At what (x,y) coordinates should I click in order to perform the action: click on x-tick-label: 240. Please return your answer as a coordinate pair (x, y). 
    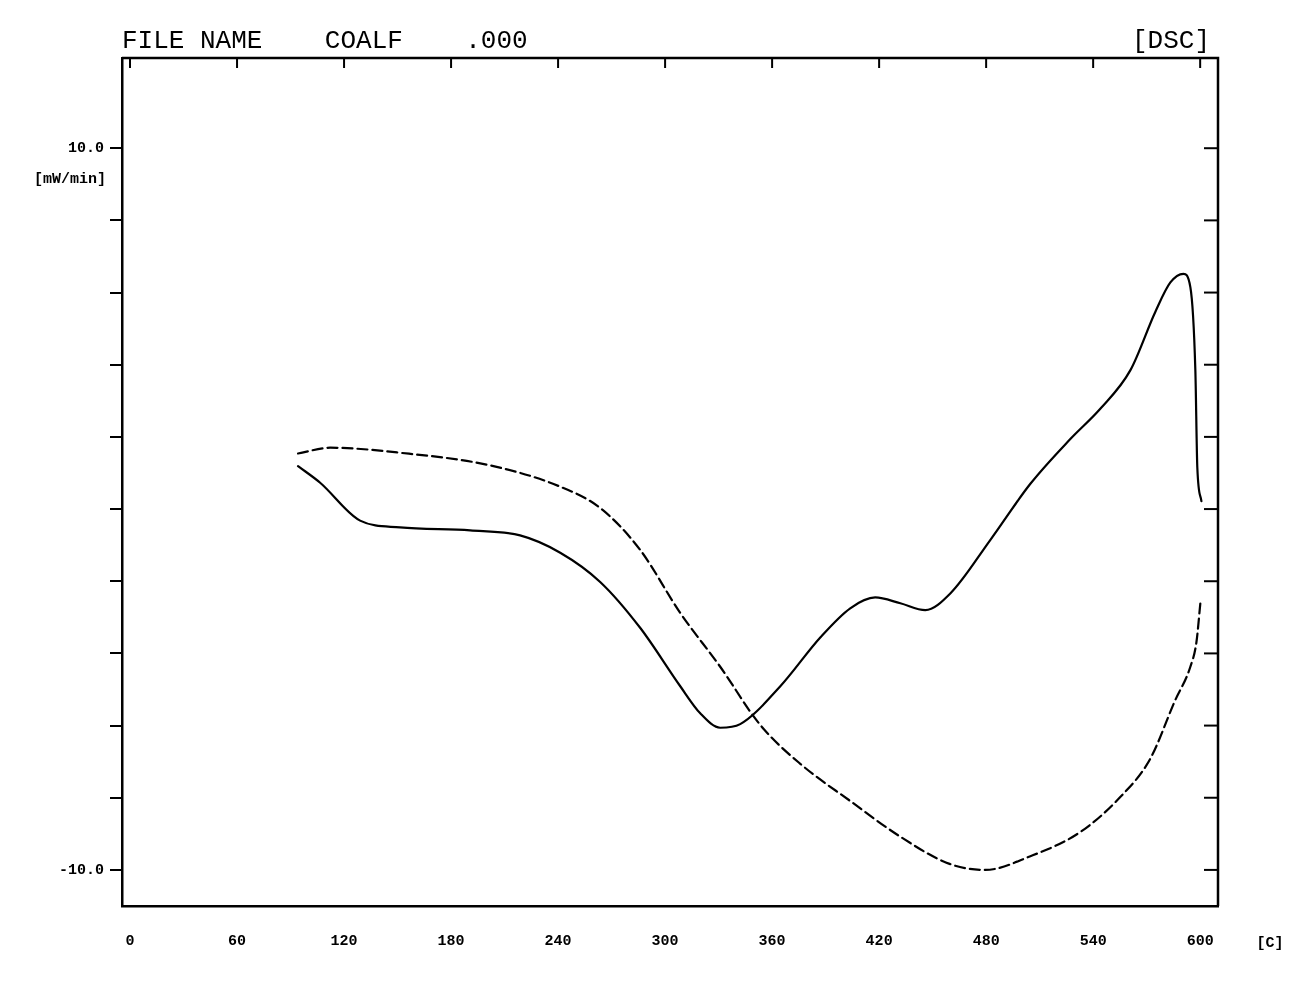
    Looking at the image, I should click on (558, 941).